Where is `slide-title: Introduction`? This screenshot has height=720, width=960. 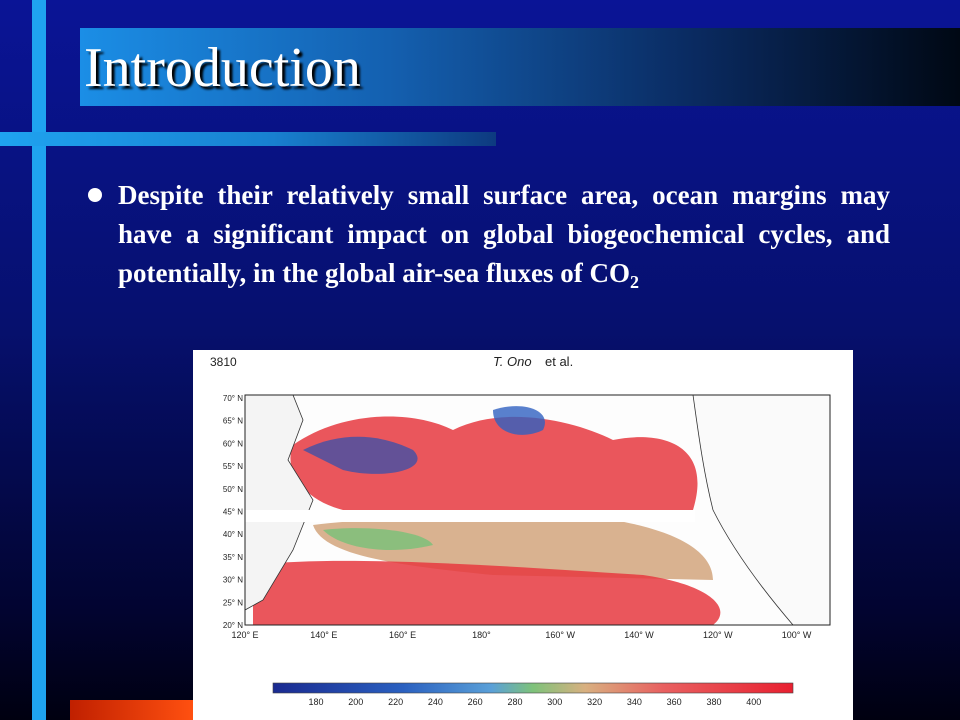 slide-title: Introduction is located at coordinates (222, 68).